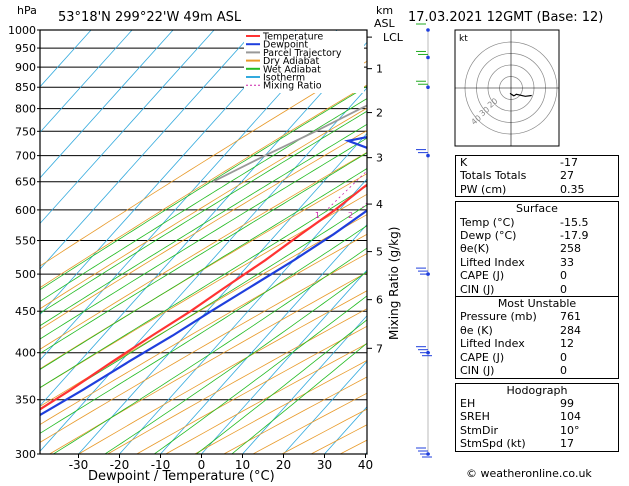 The height and width of the screenshot is (486, 629). I want to click on legend-label: Temperature, so click(292, 37).